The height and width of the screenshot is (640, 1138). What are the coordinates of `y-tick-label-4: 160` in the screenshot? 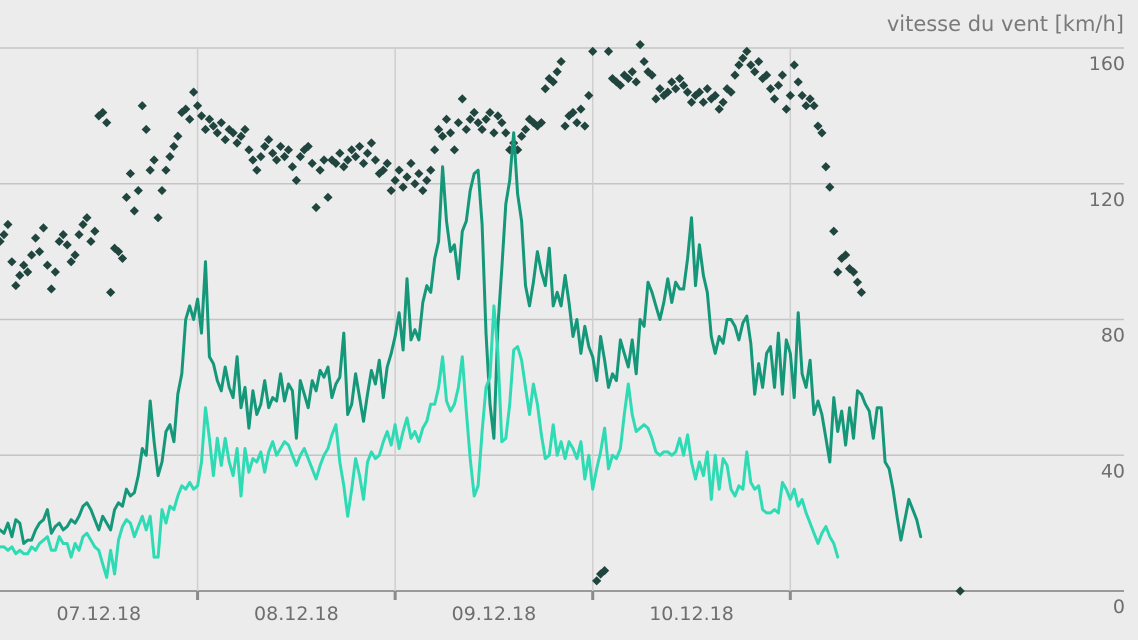 It's located at (1107, 64).